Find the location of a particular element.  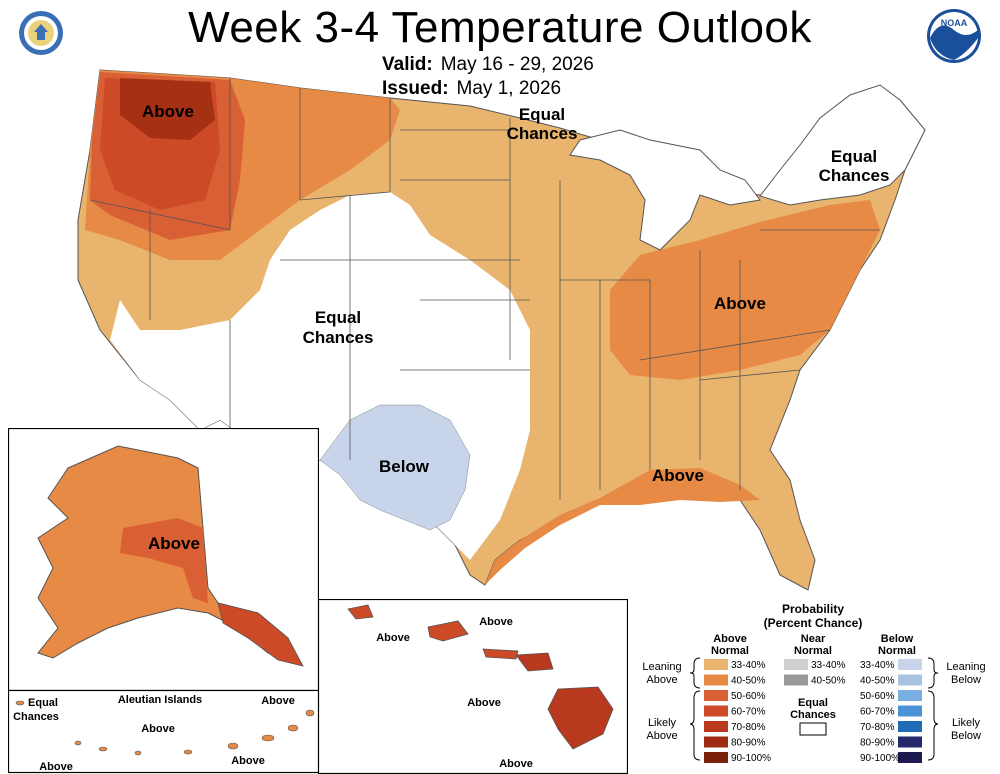

label-aleutian-above-2: Above is located at coordinates (158, 729).